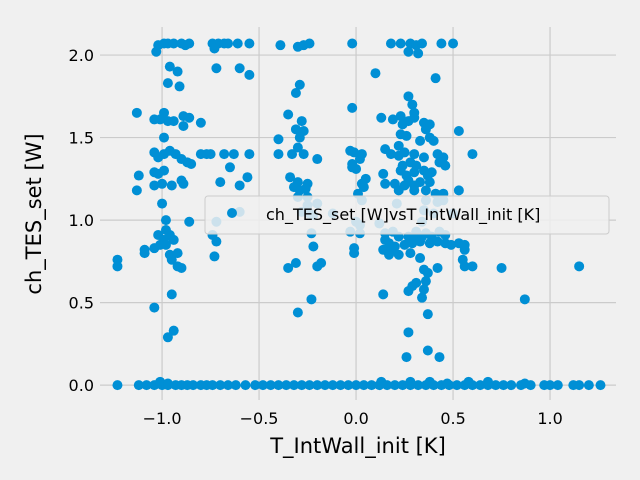 Image resolution: width=640 pixels, height=480 pixels. Describe the element at coordinates (81, 385) in the screenshot. I see `y-tick-label: 0.0` at that location.